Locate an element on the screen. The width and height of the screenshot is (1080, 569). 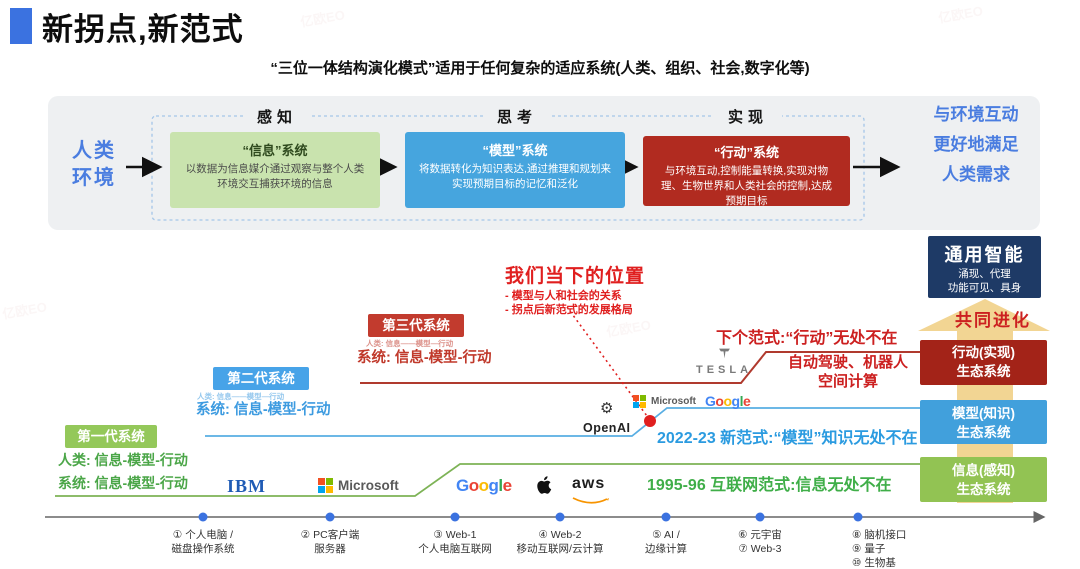
coevolution-label: 共同进化 is located at coordinates (993, 320).